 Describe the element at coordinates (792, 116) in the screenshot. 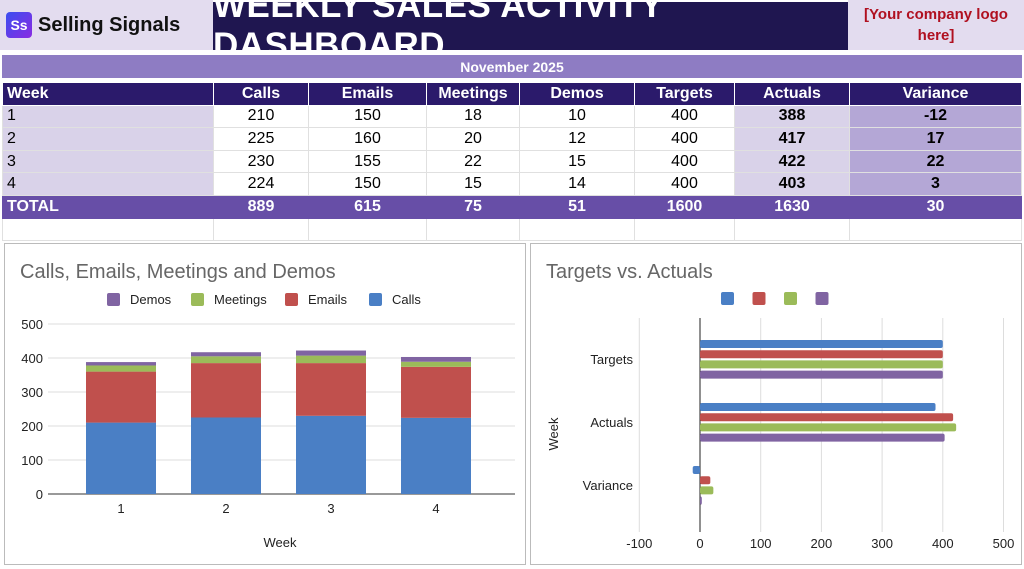

I see `table-cell: 388` at that location.